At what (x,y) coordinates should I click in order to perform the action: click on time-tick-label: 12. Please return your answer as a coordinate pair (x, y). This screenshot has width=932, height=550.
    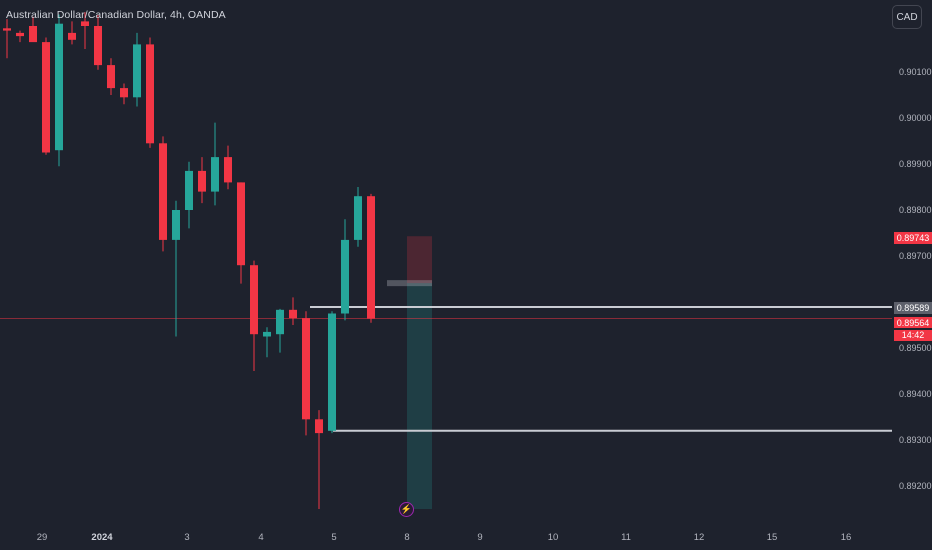
    Looking at the image, I should click on (699, 537).